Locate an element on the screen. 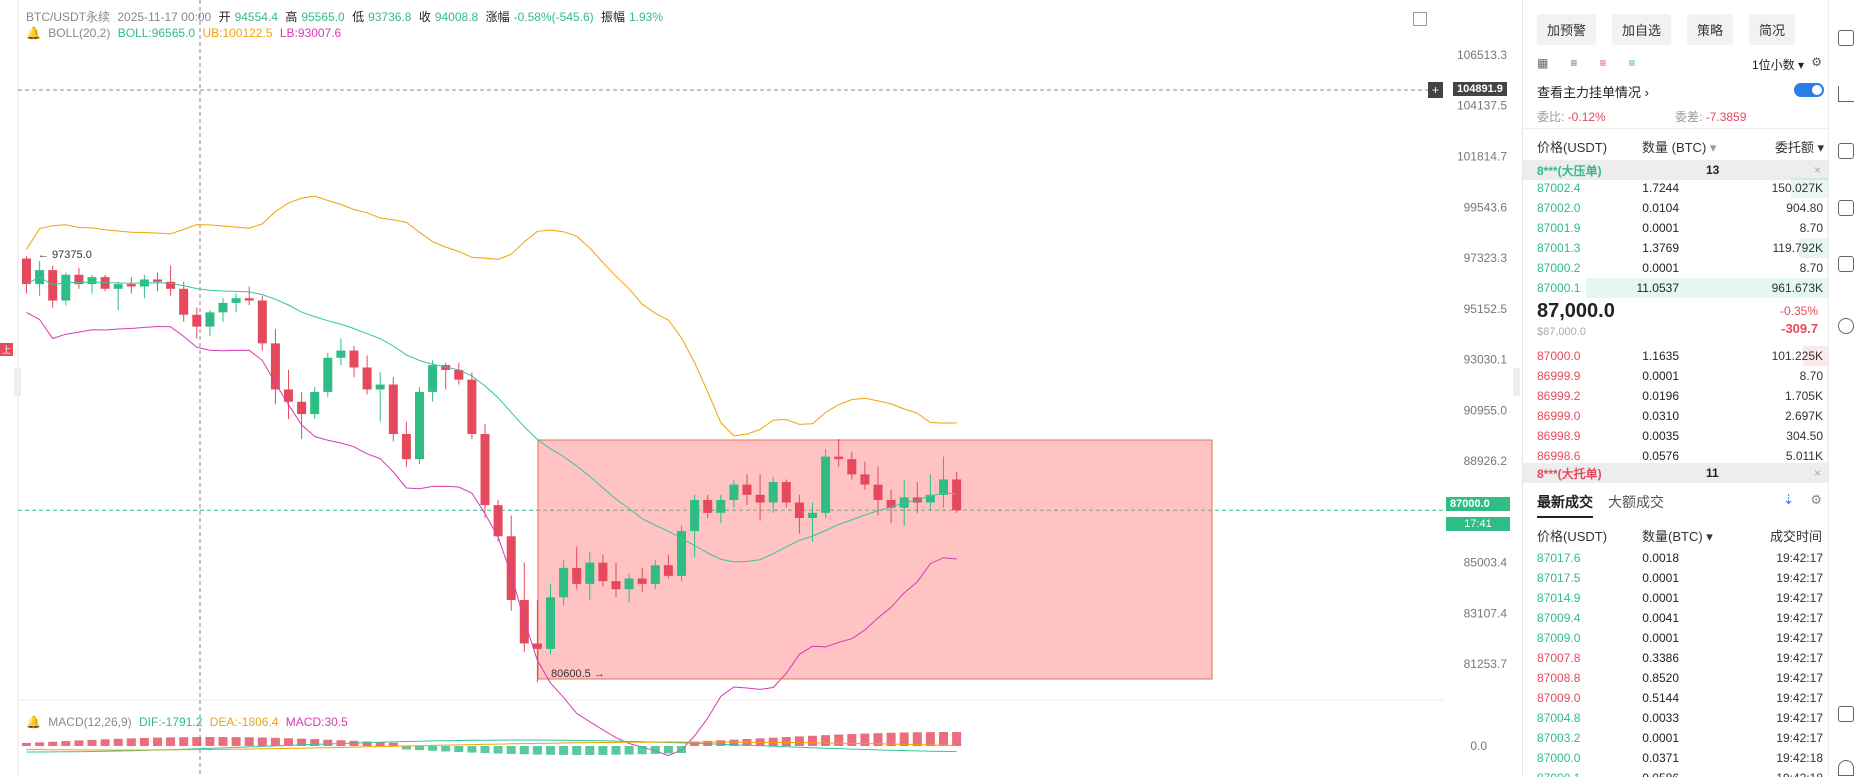 This screenshot has height=777, width=1863. watchlist-button: 加自选 is located at coordinates (1642, 29).